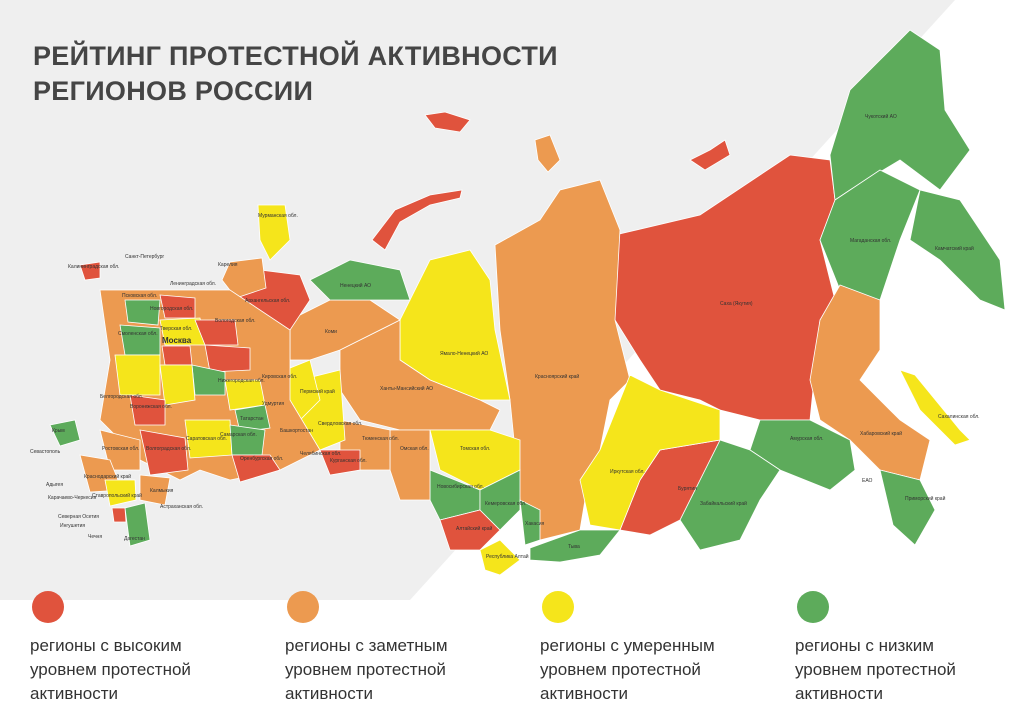  I want to click on region-label: Севастополь, so click(45, 452).